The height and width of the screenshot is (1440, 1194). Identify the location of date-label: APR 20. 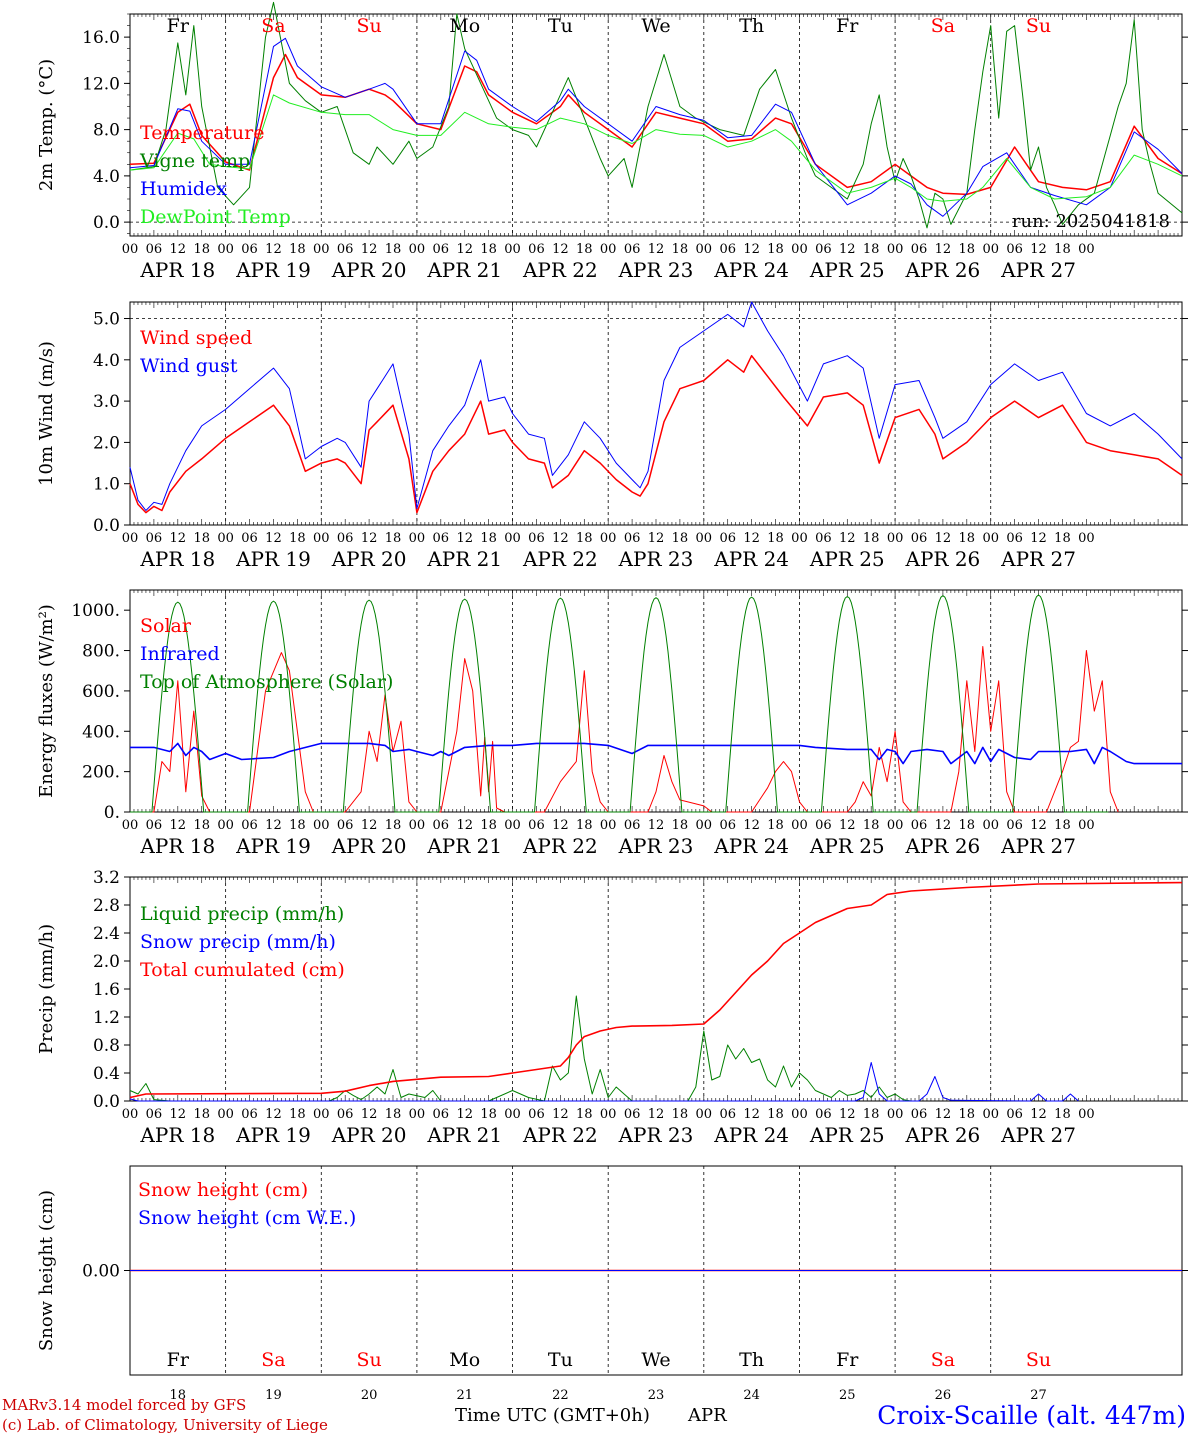
(369, 846).